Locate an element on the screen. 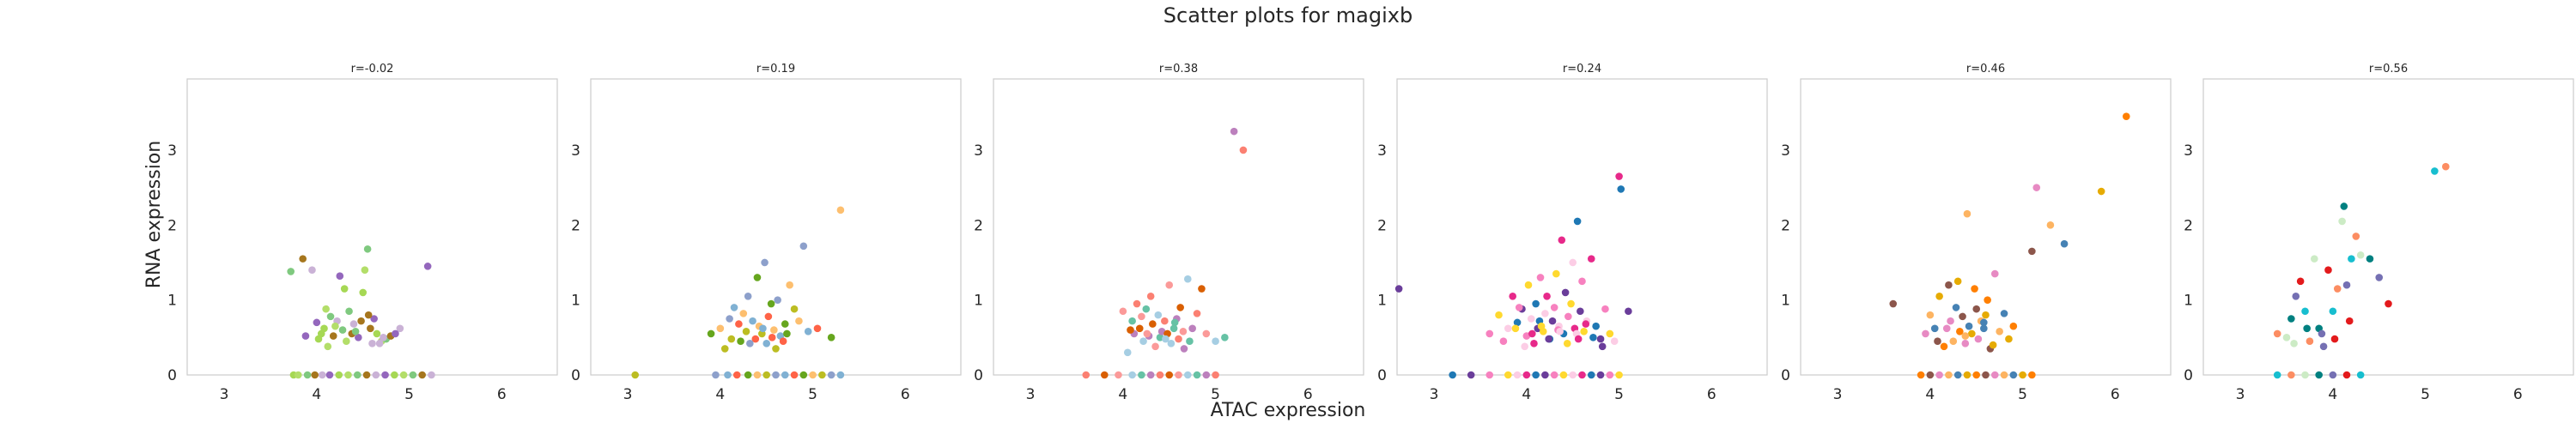 Image resolution: width=2576 pixels, height=429 pixels. panel-title: r=0.56 is located at coordinates (2389, 69).